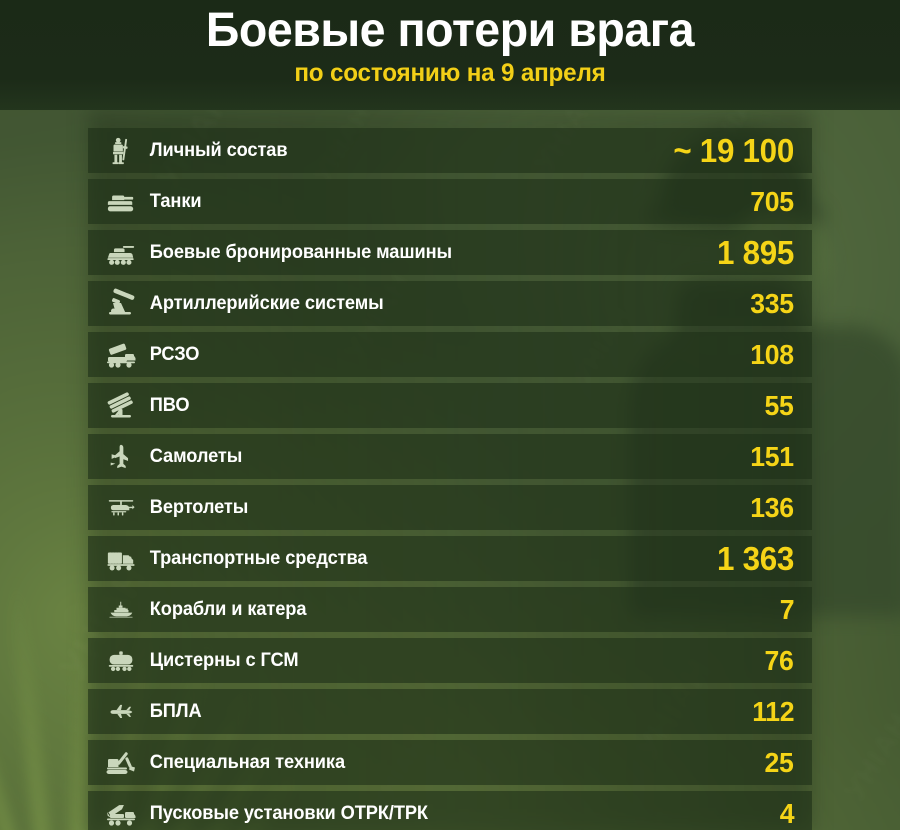  What do you see at coordinates (288, 813) in the screenshot?
I see `row-label: Пусковые установки ОТРК/ТРК` at bounding box center [288, 813].